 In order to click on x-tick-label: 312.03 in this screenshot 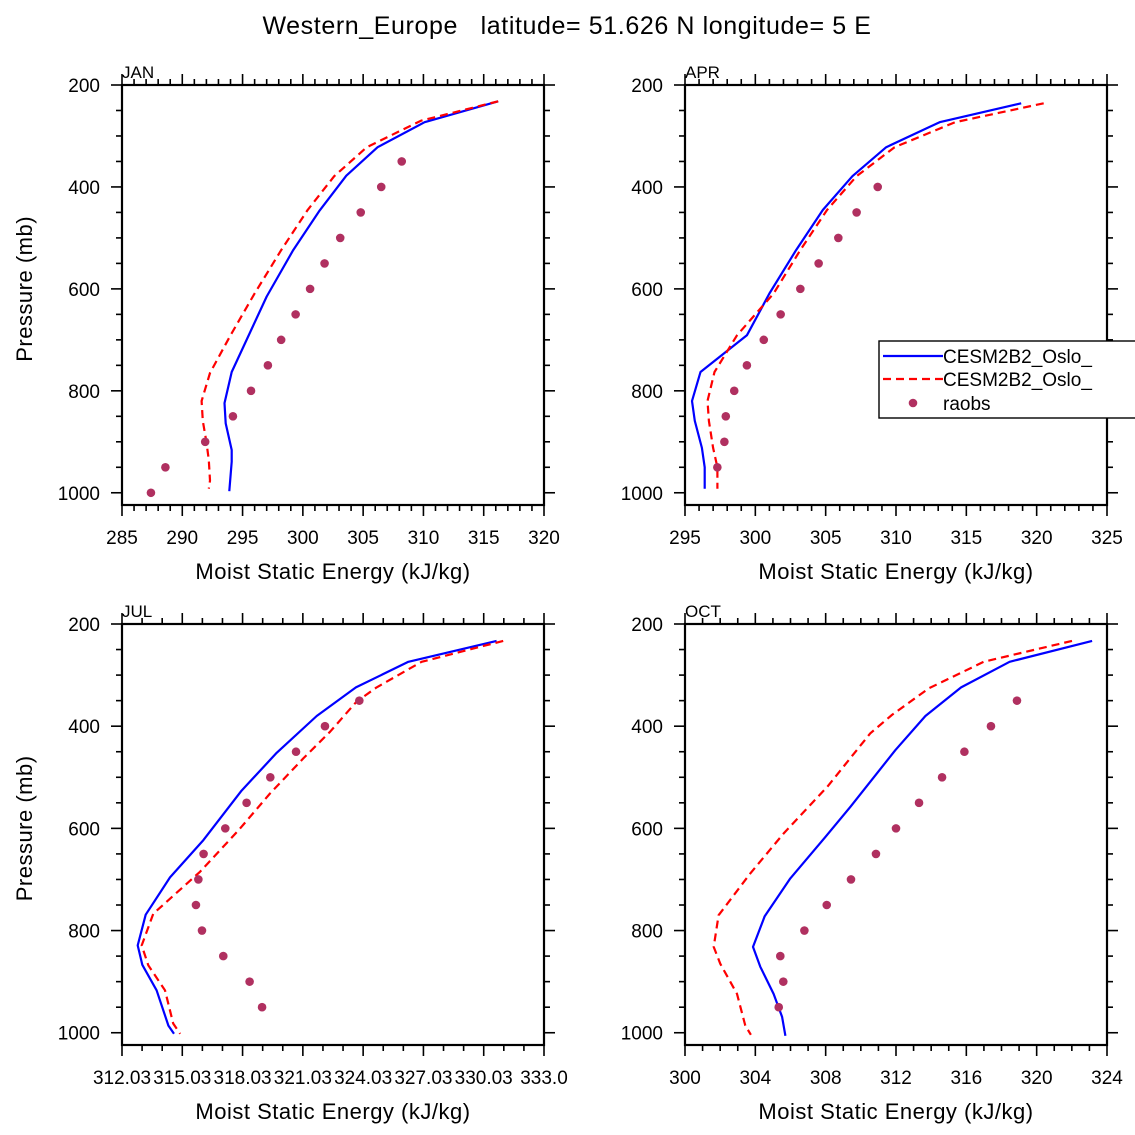, I will do `click(122, 1078)`.